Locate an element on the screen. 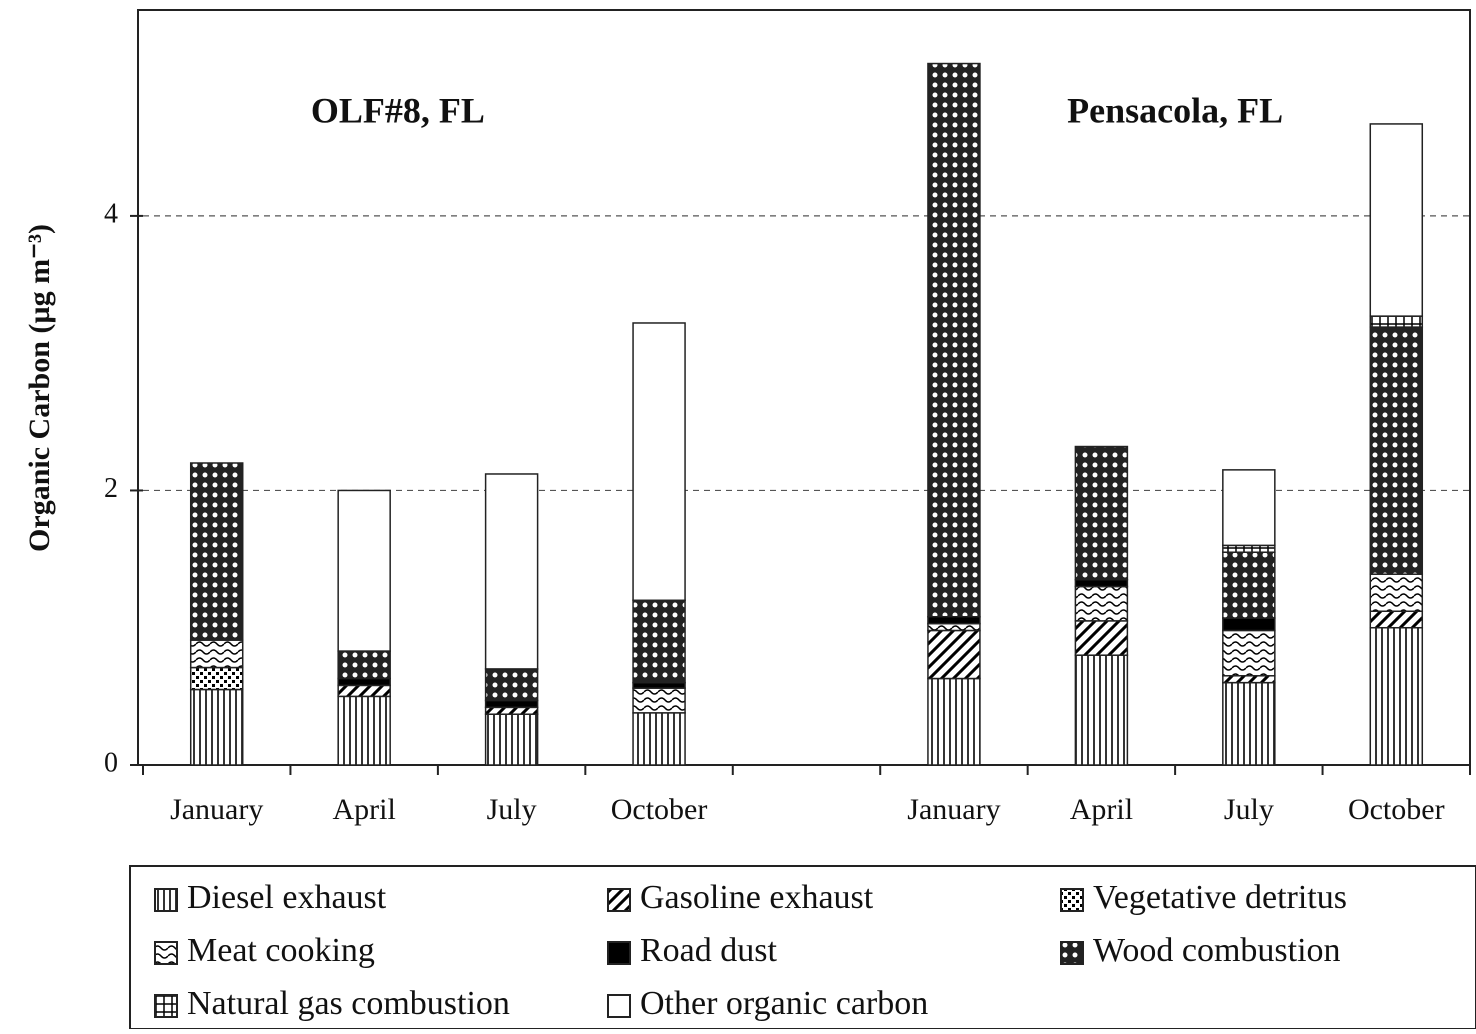 This screenshot has width=1476, height=1034. y-axis-label: Organic Carbon (µg m⁻³) is located at coordinates (39, 388).